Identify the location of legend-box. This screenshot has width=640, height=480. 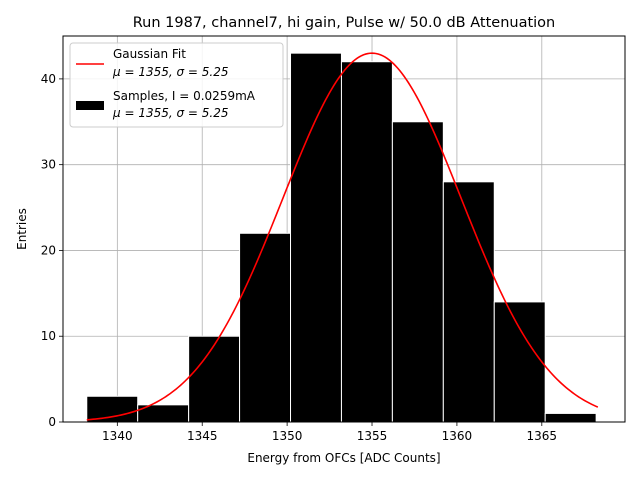
(176, 85).